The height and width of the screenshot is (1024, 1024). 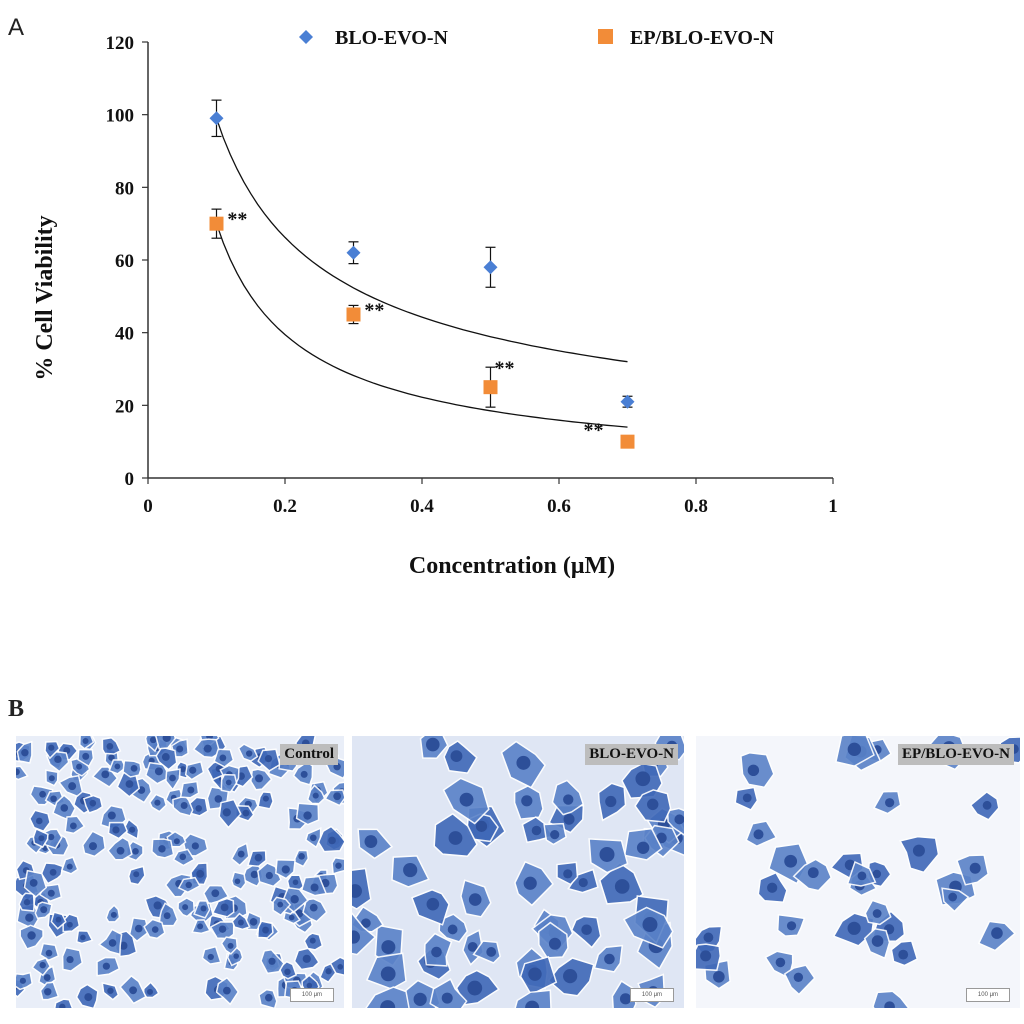 I want to click on x-tick-label: 1, so click(x=833, y=506).